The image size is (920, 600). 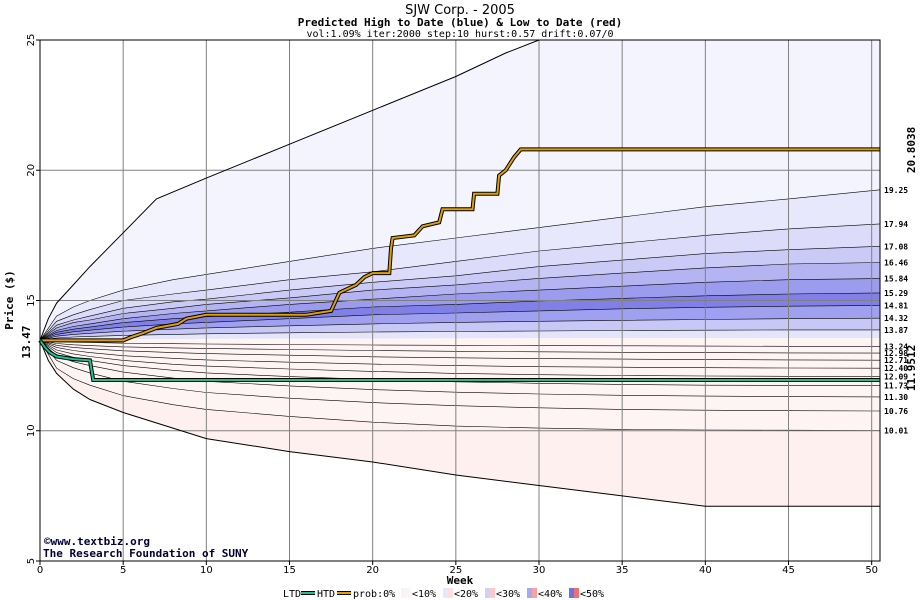 What do you see at coordinates (40, 570) in the screenshot?
I see `x-tick-label: 0` at bounding box center [40, 570].